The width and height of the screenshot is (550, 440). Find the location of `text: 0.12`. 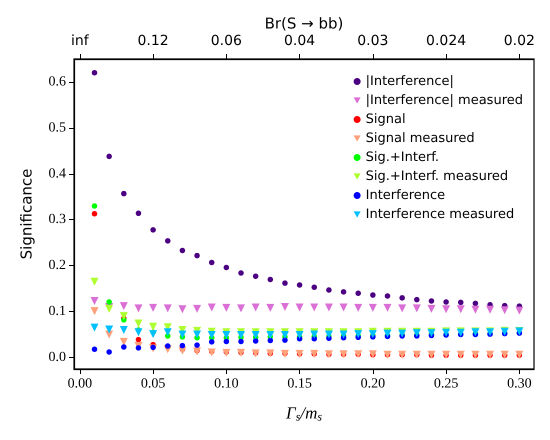

text: 0.12 is located at coordinates (153, 41).